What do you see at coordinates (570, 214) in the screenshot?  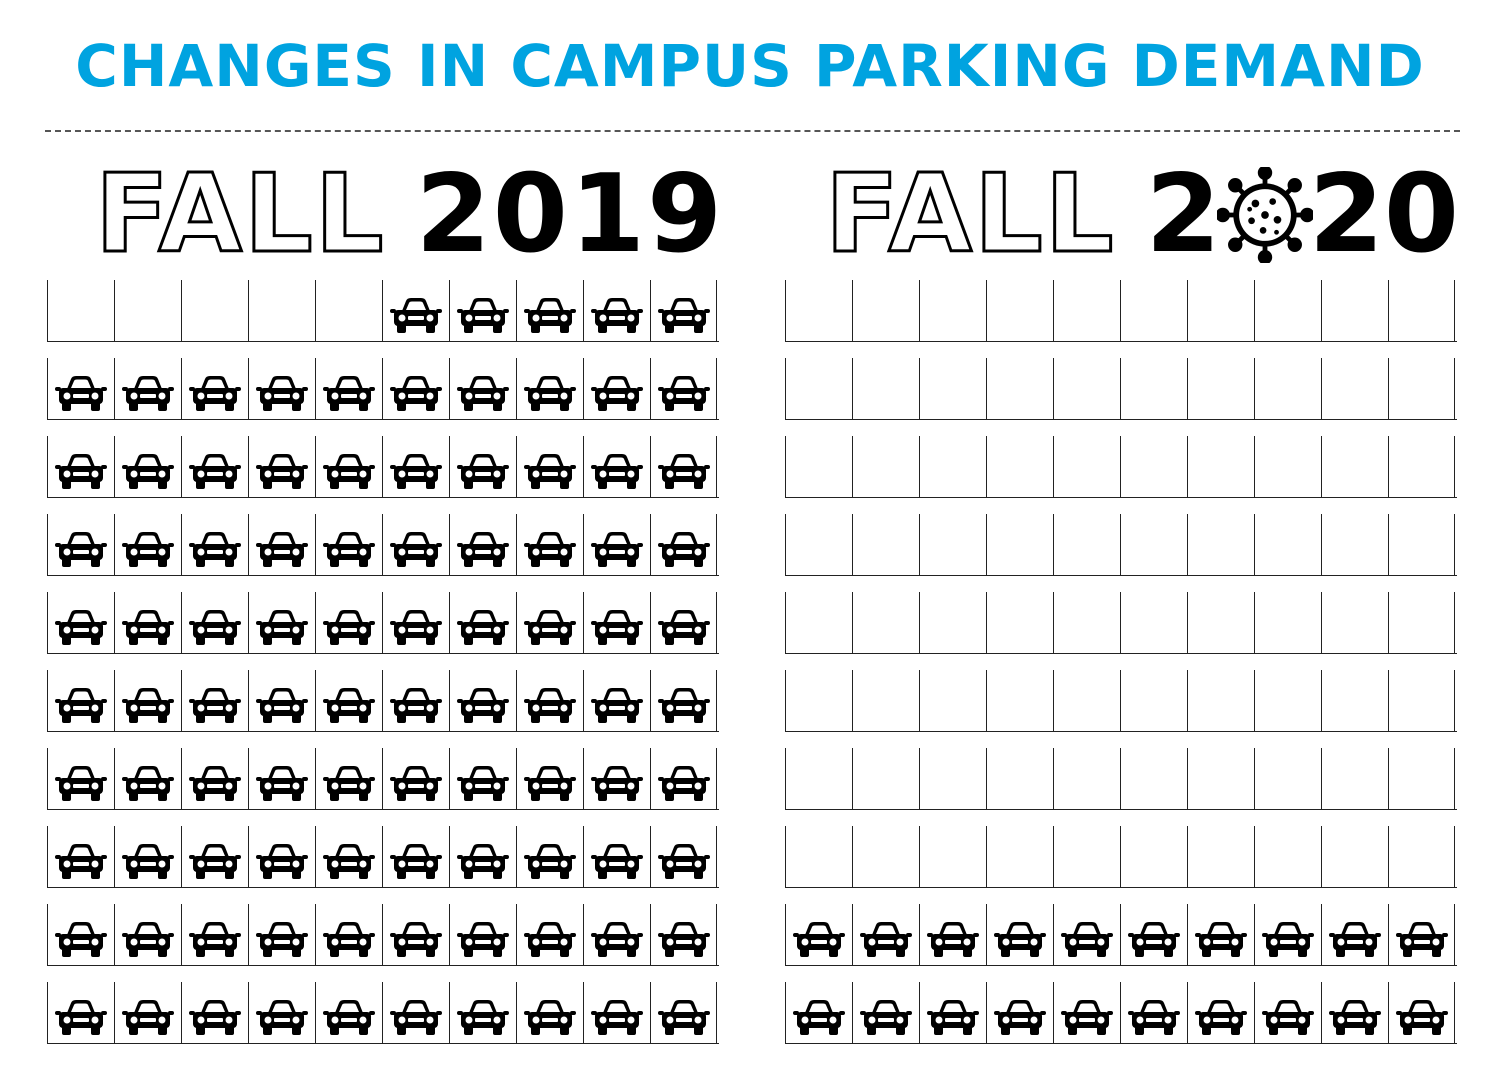 I see `year-label: 2019` at bounding box center [570, 214].